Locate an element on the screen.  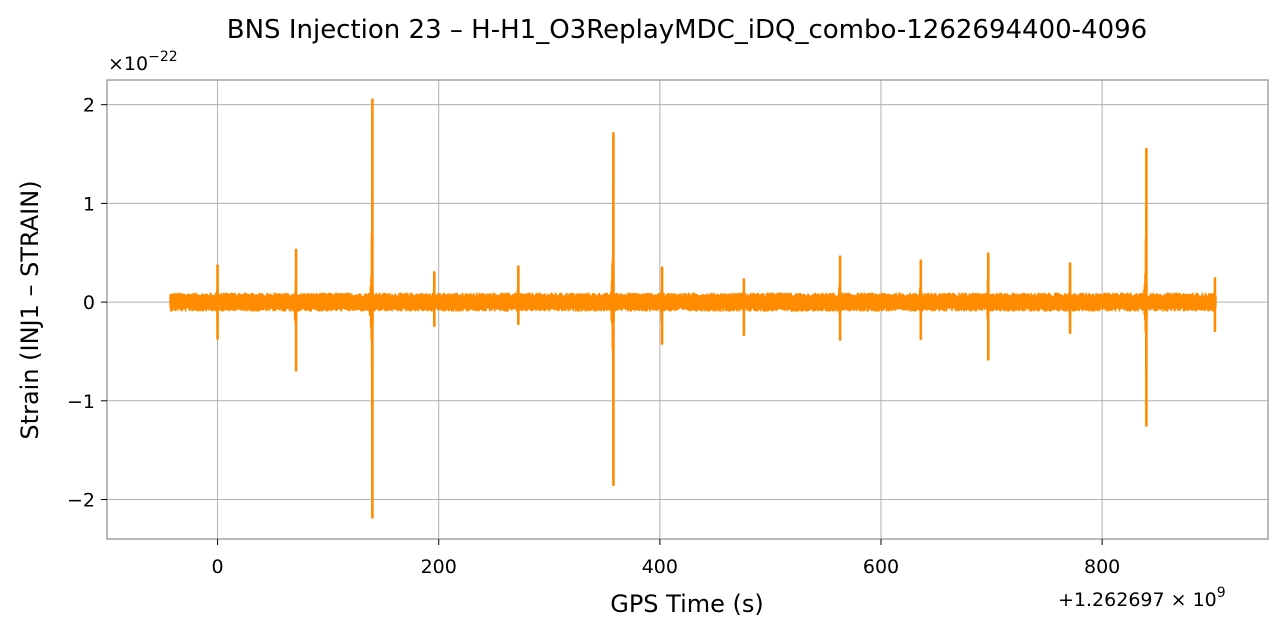
x-offset-label: +1.262697 × 109 is located at coordinates (1142, 598).